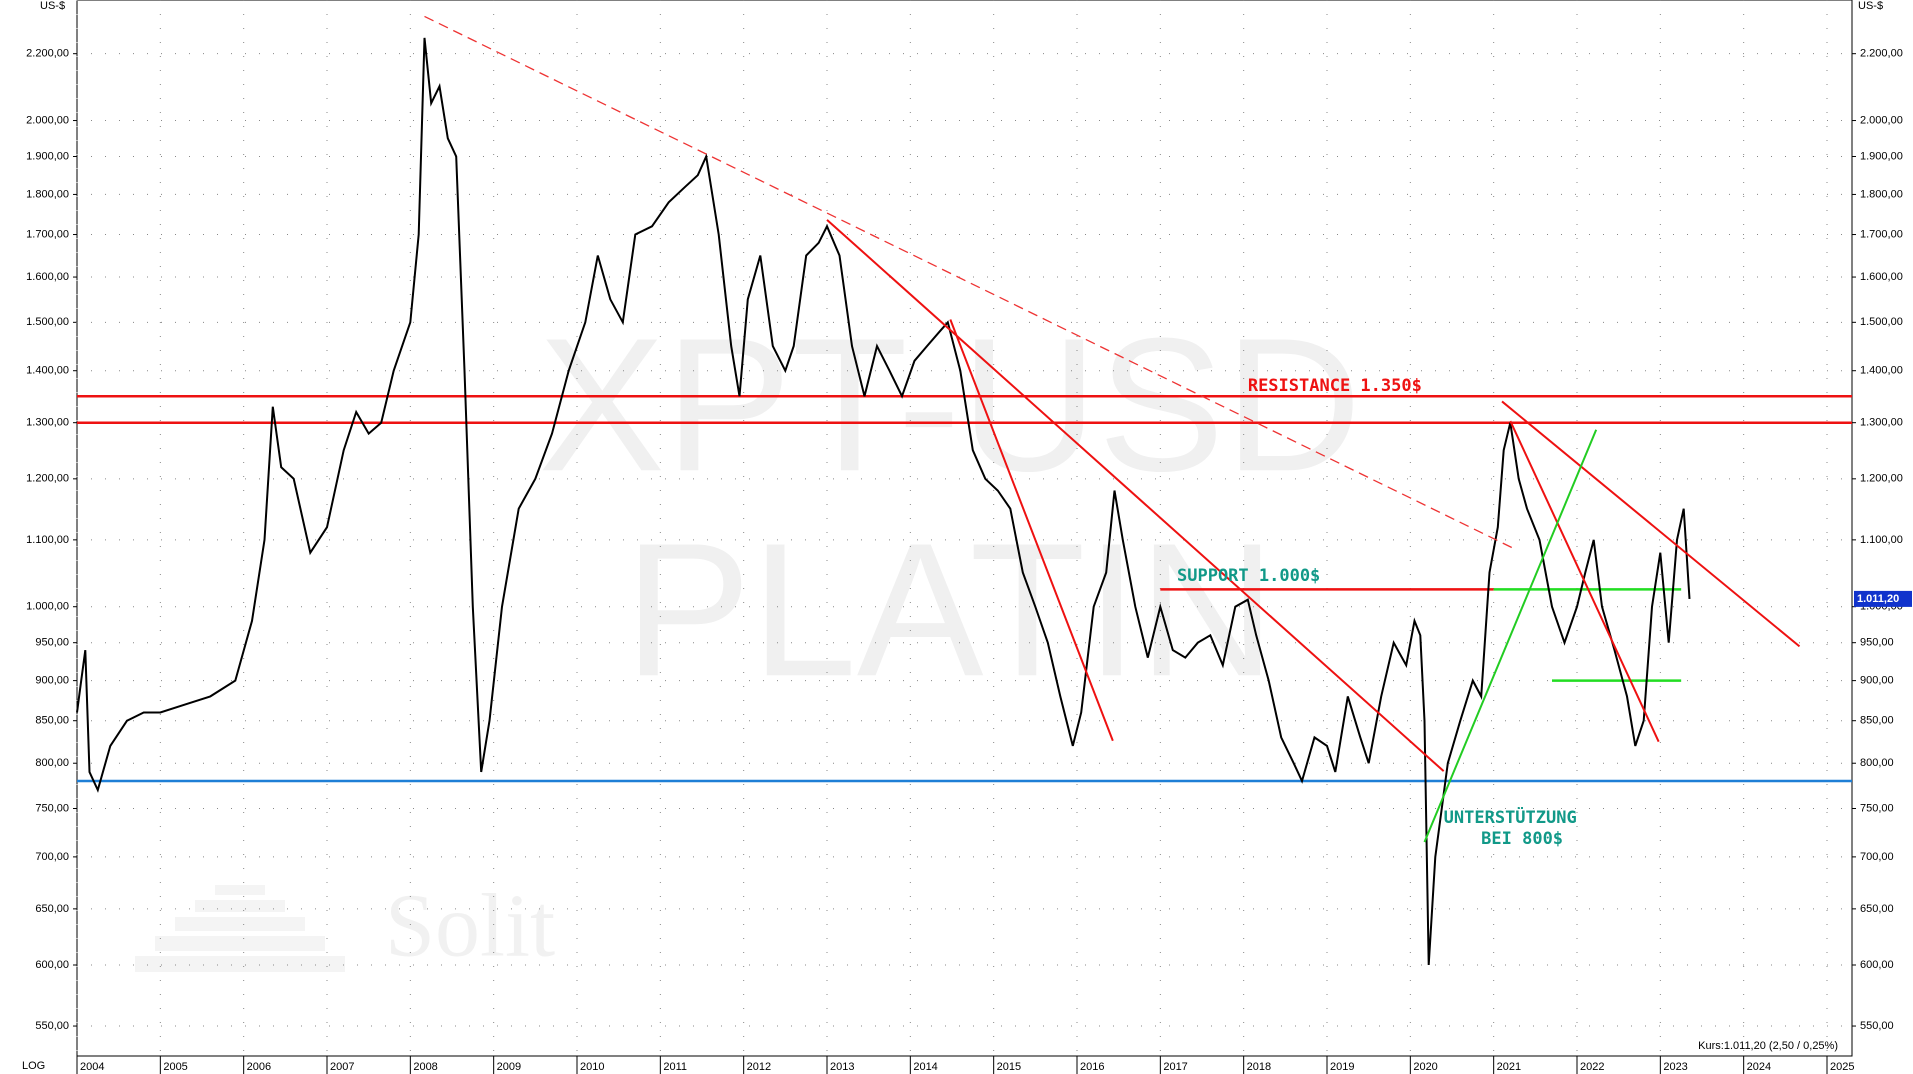 This screenshot has height=1074, width=1913. Describe the element at coordinates (1759, 1067) in the screenshot. I see `x-tick-label: 2024` at that location.